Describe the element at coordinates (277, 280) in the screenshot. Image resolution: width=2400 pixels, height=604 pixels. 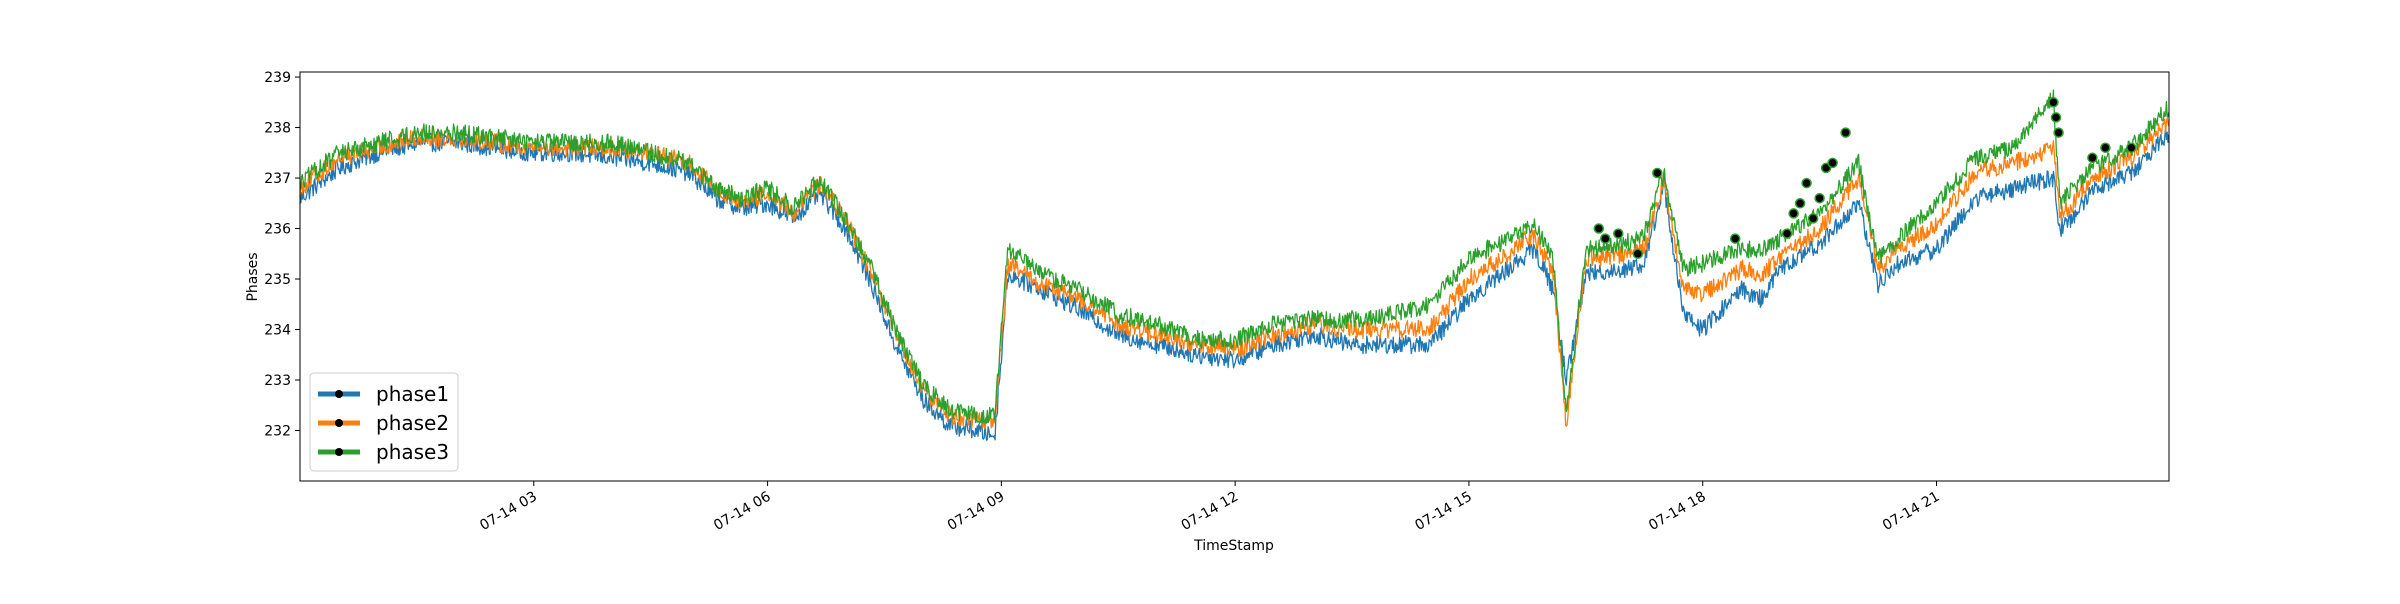
I see `y-tick-label-3: 235` at that location.